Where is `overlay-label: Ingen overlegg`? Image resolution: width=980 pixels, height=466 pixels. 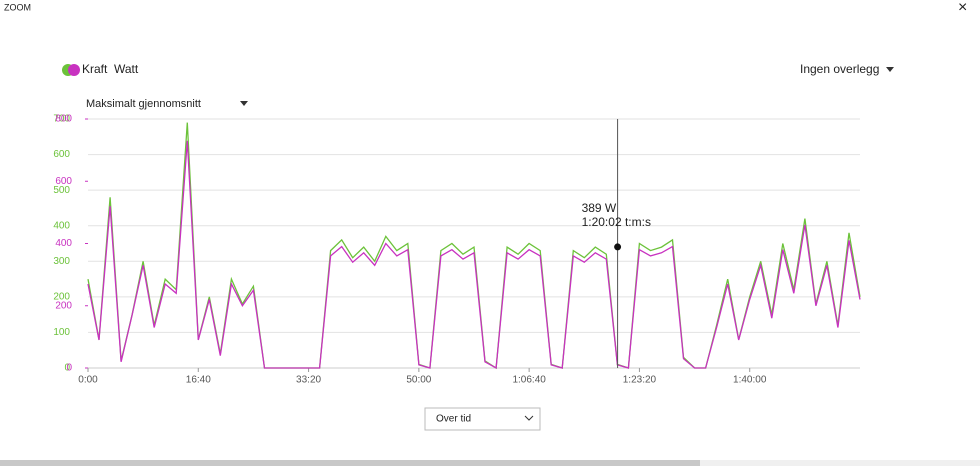
overlay-label: Ingen overlegg is located at coordinates (839, 69).